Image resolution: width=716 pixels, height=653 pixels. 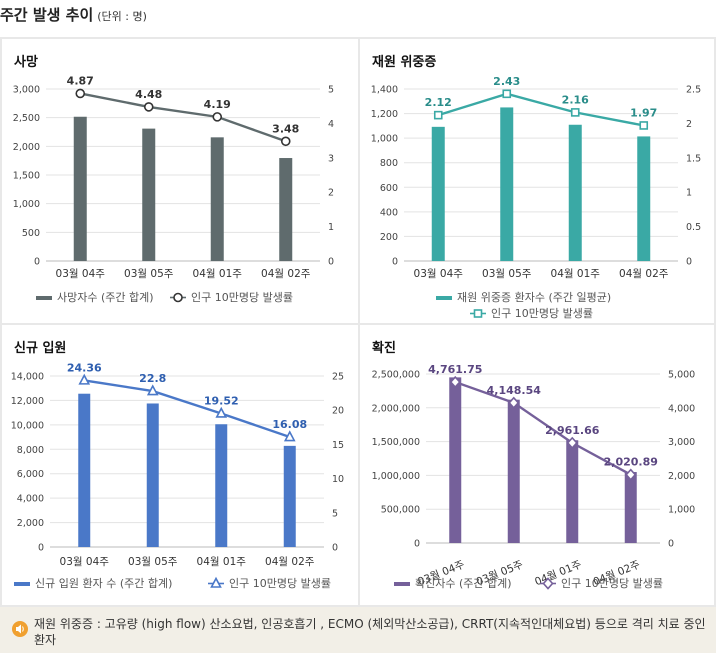 What do you see at coordinates (30, 499) in the screenshot?
I see `y-left-tick-label: 4,000` at bounding box center [30, 499].